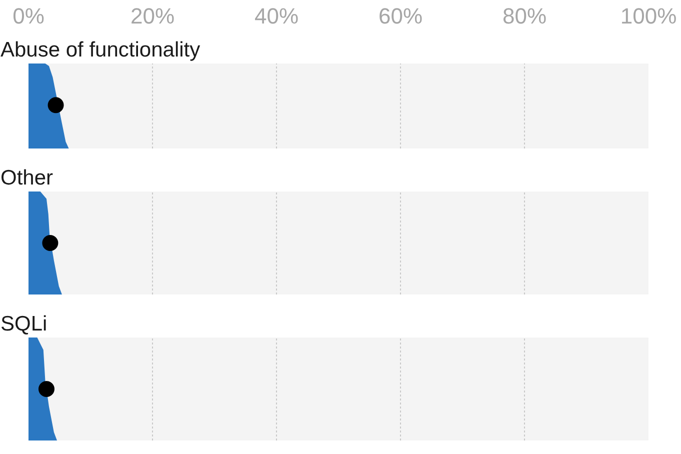  I want to click on chart-title: Abuse of functionality, so click(100, 50).